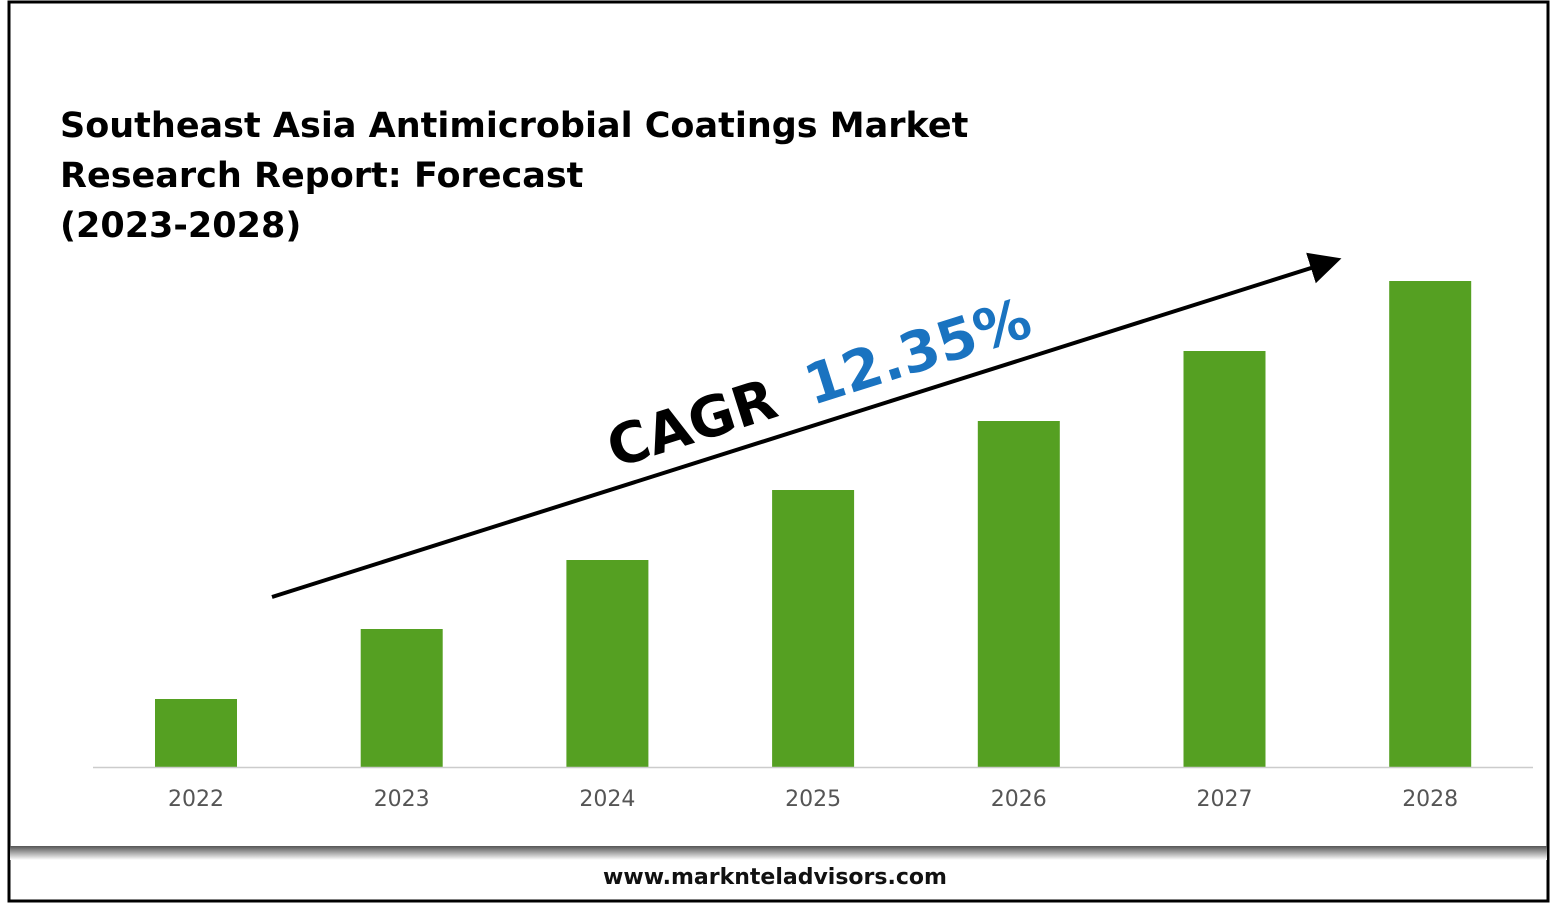  I want to click on chart-title-line-2: Research Report: Forecast, so click(321, 176).